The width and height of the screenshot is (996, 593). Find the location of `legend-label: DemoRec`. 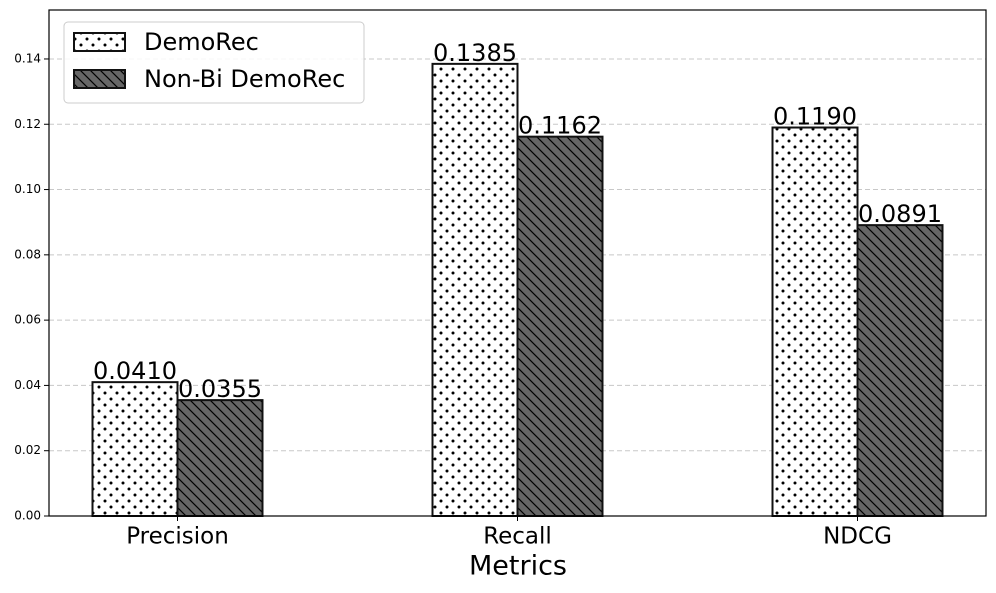

legend-label: DemoRec is located at coordinates (201, 42).